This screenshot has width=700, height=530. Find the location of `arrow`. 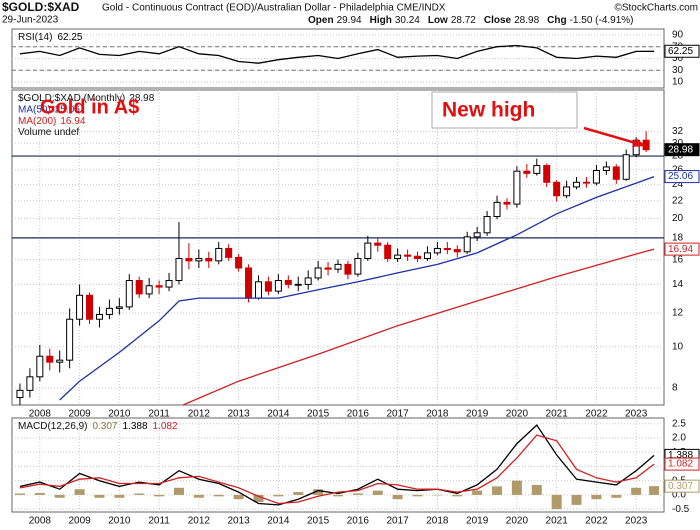

arrow is located at coordinates (610, 135).